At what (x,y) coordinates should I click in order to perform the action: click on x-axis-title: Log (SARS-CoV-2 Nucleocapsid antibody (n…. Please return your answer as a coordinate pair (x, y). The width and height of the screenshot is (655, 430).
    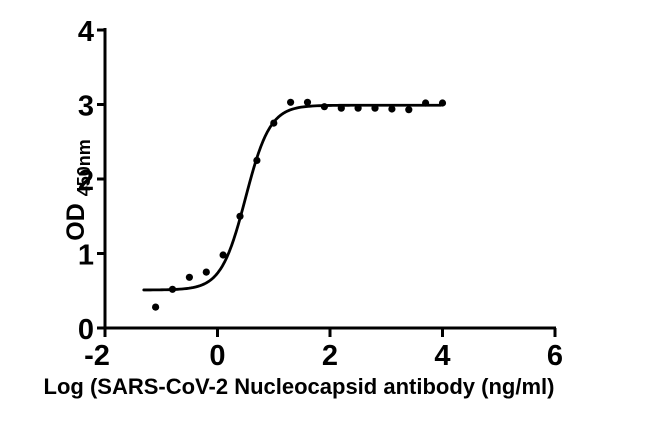
    Looking at the image, I should click on (299, 386).